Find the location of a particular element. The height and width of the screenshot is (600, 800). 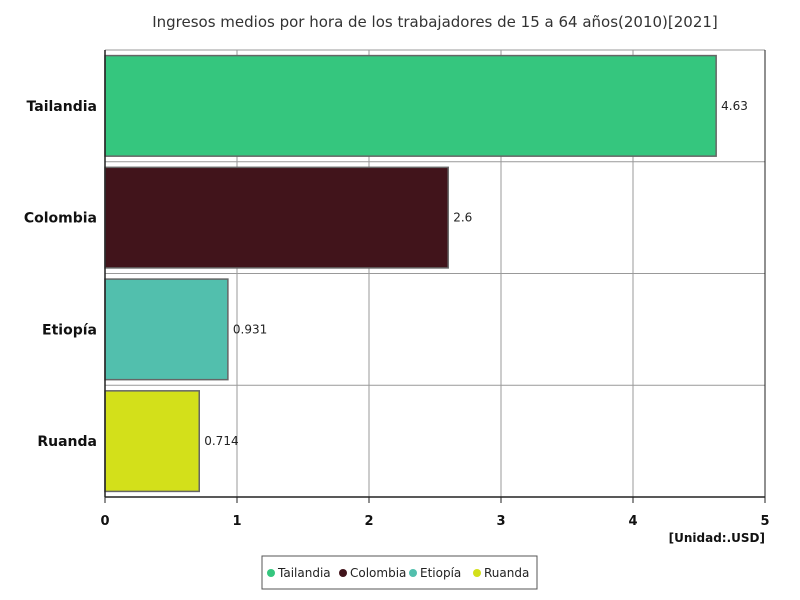

x-tick-label: 1 is located at coordinates (236, 521).